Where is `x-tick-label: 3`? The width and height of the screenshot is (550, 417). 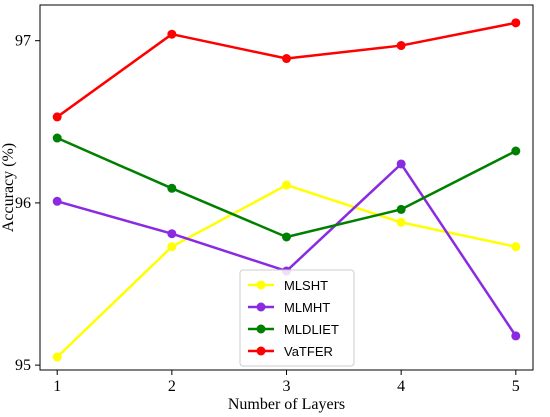
x-tick-label: 3 is located at coordinates (287, 386).